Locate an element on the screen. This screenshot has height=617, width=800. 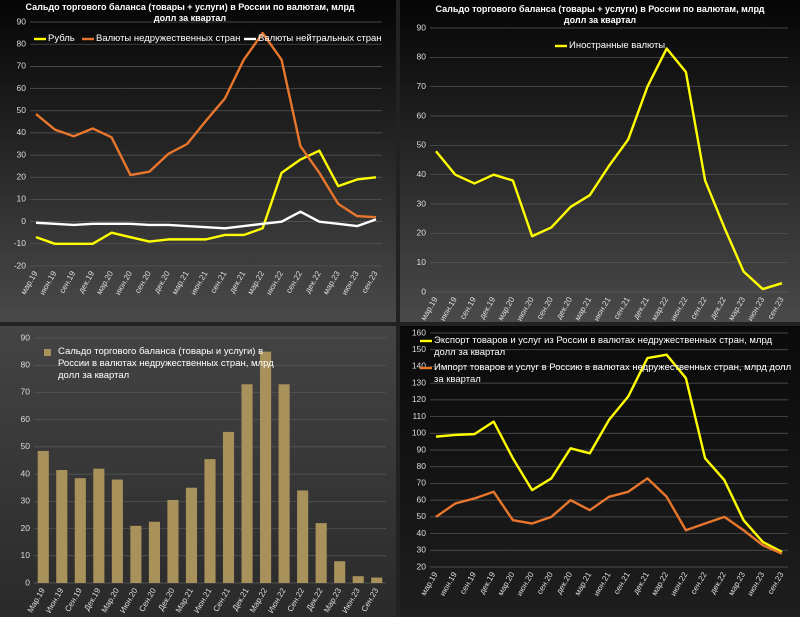
legend-label-box: Иностранные валюты is located at coordinates (617, 45).